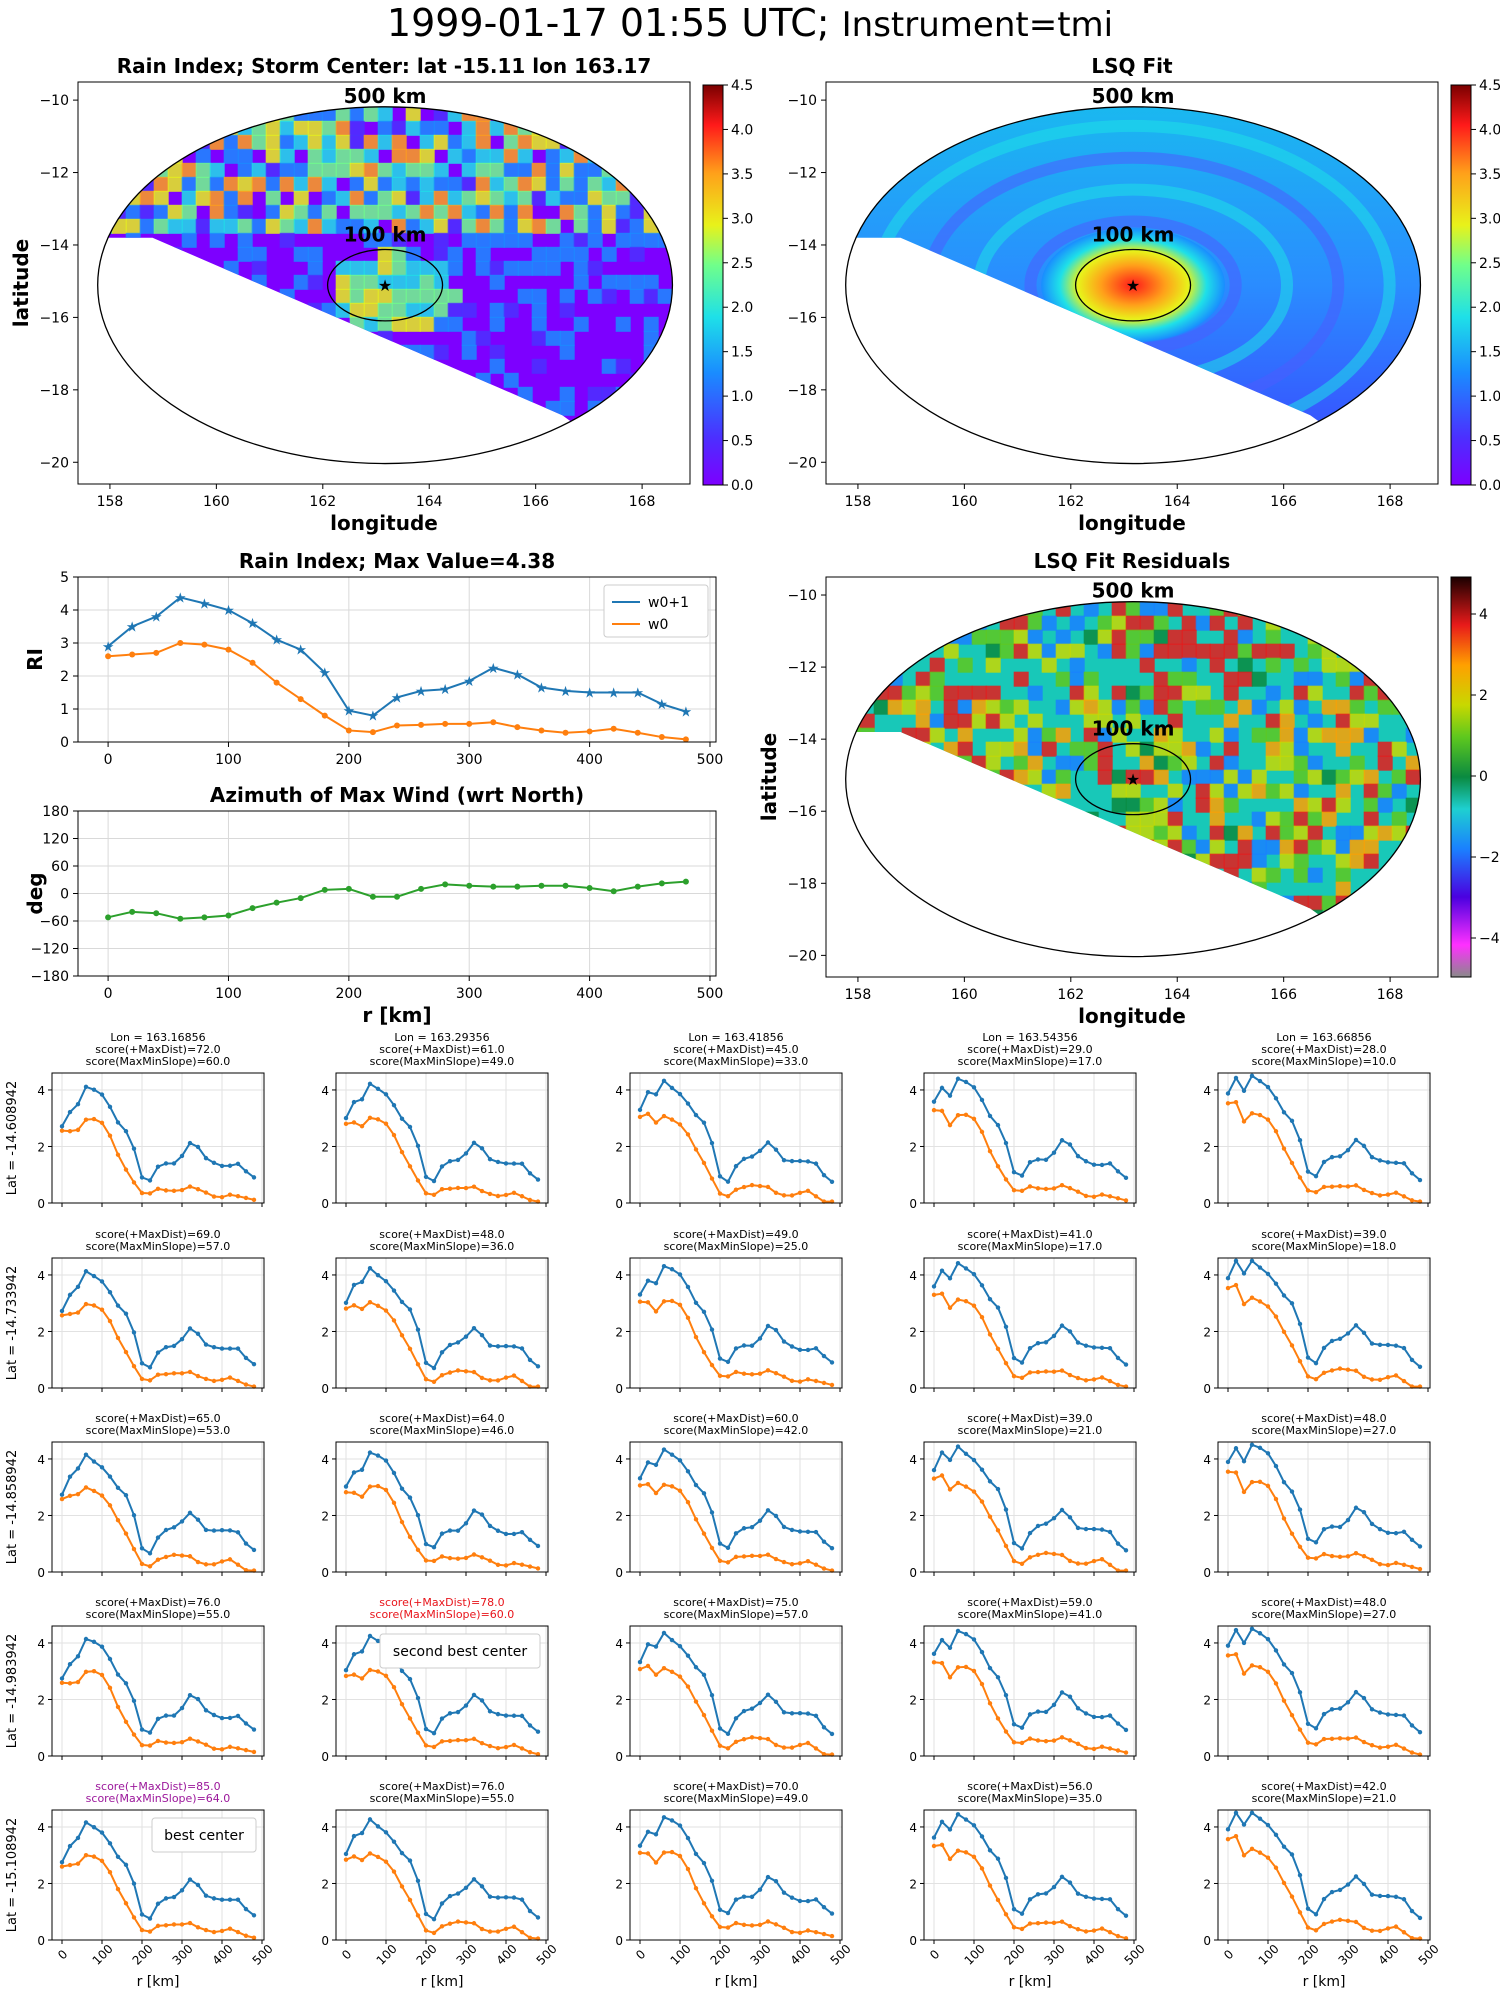  I want to click on x-tick-label: 300, so click(761, 1955).